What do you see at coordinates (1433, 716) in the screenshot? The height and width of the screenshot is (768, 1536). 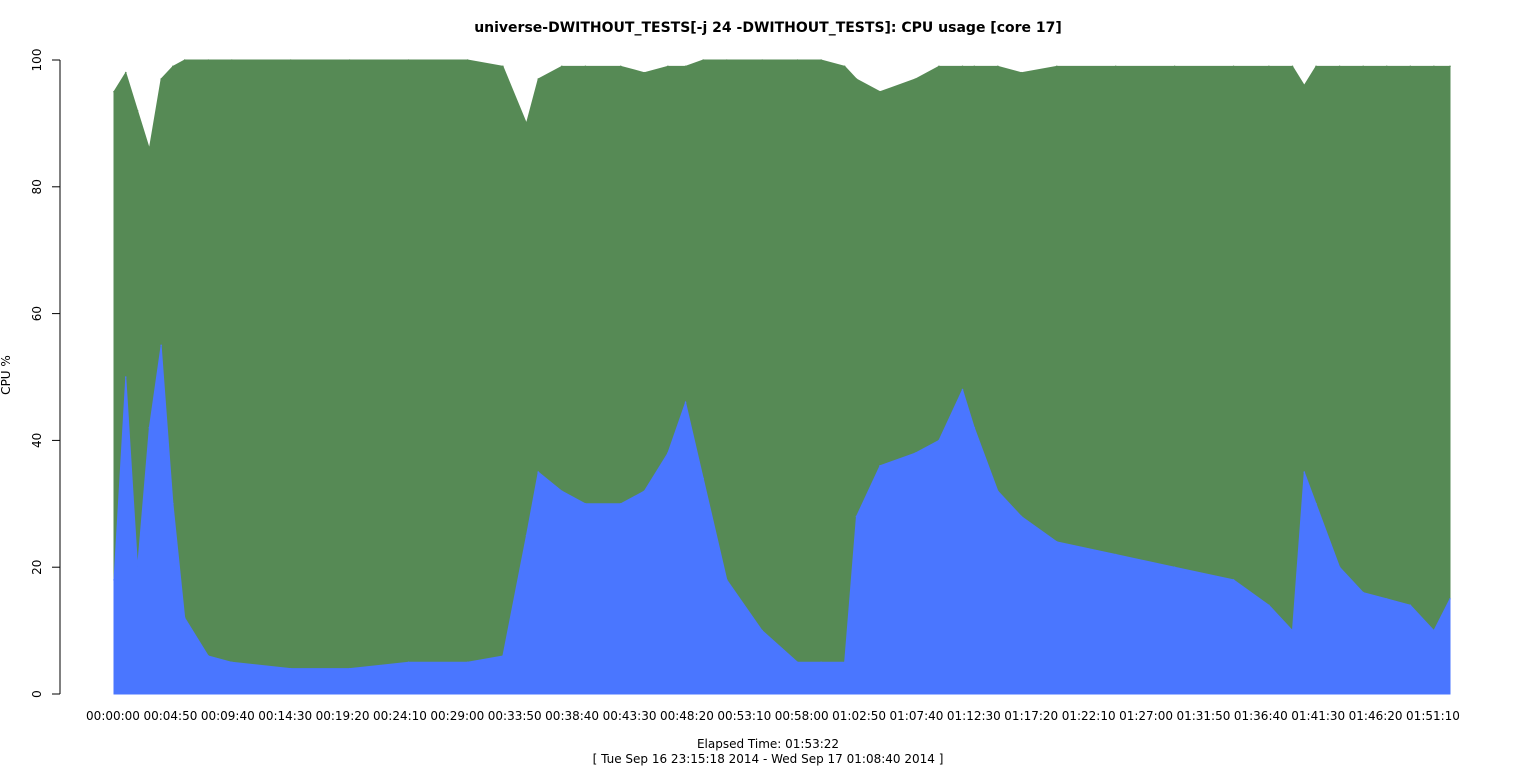 I see `x-tick-label: 01:51:10` at bounding box center [1433, 716].